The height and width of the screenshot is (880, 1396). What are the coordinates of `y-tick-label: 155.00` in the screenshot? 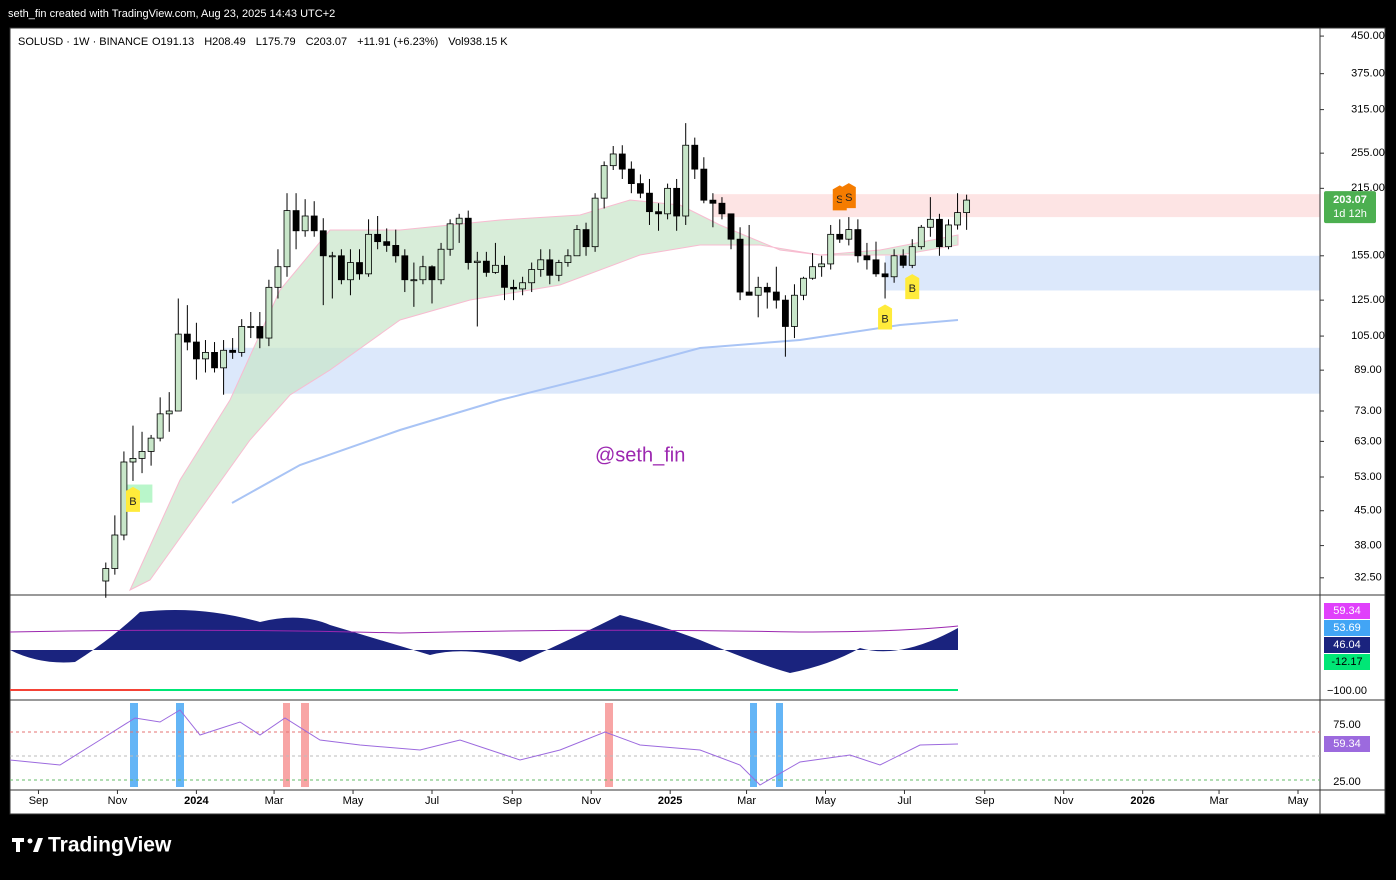 It's located at (1368, 256).